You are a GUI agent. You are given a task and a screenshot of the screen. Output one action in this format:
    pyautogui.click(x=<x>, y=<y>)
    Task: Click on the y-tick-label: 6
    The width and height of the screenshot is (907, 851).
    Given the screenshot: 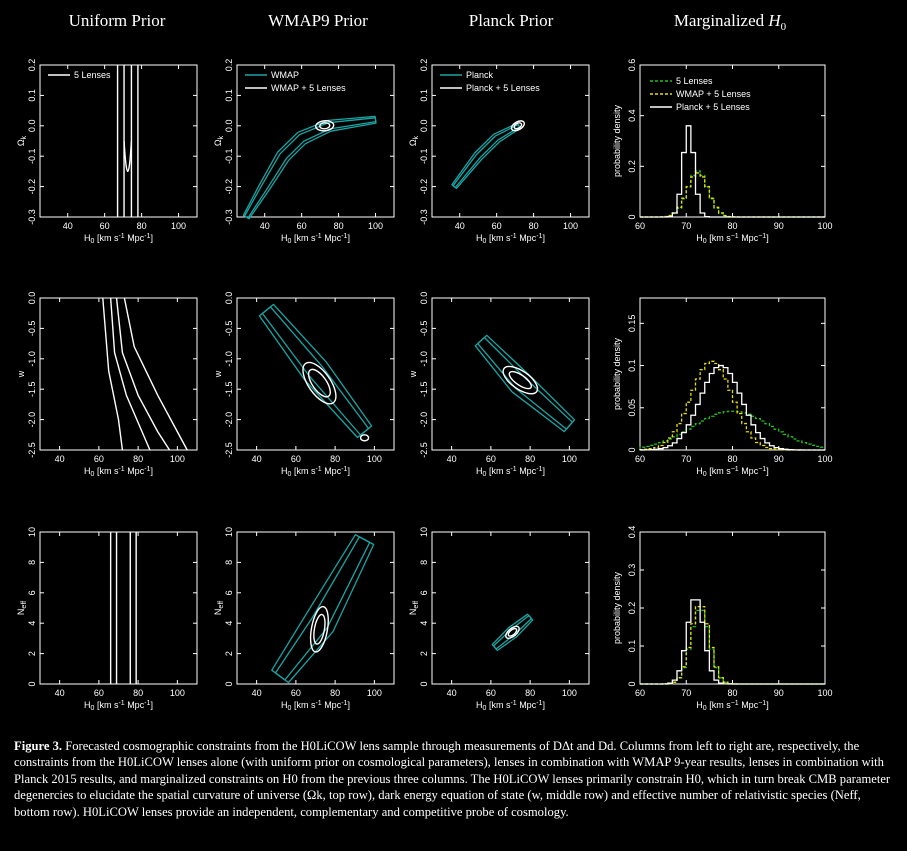 What is the action you would take?
    pyautogui.click(x=229, y=592)
    